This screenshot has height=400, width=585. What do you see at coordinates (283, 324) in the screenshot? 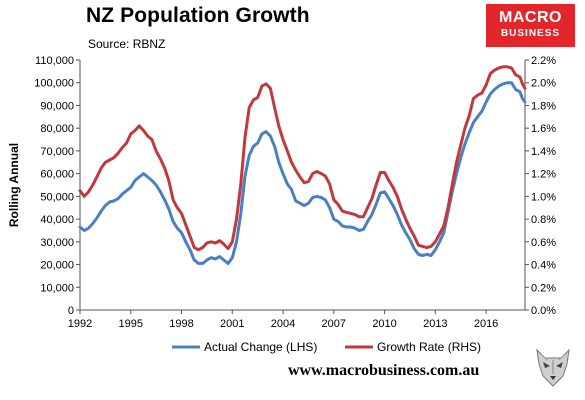
I see `x-tick-label: 2004` at bounding box center [283, 324].